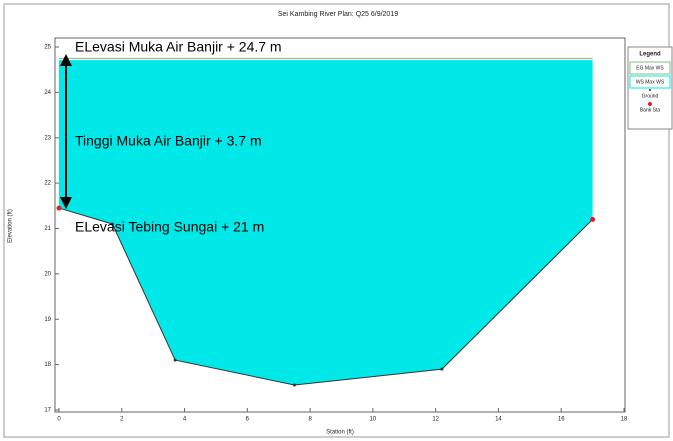 This screenshot has height=441, width=673. Describe the element at coordinates (650, 110) in the screenshot. I see `legend-label: Bank Sta` at that location.